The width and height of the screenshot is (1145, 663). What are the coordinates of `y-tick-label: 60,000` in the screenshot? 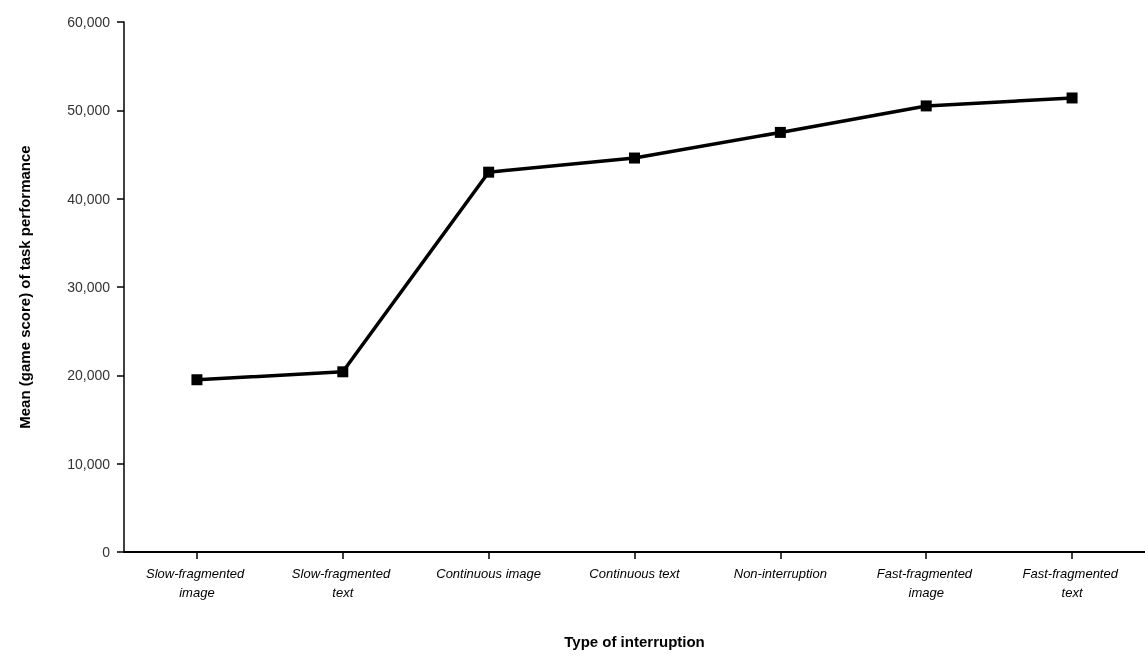 It's located at (89, 22).